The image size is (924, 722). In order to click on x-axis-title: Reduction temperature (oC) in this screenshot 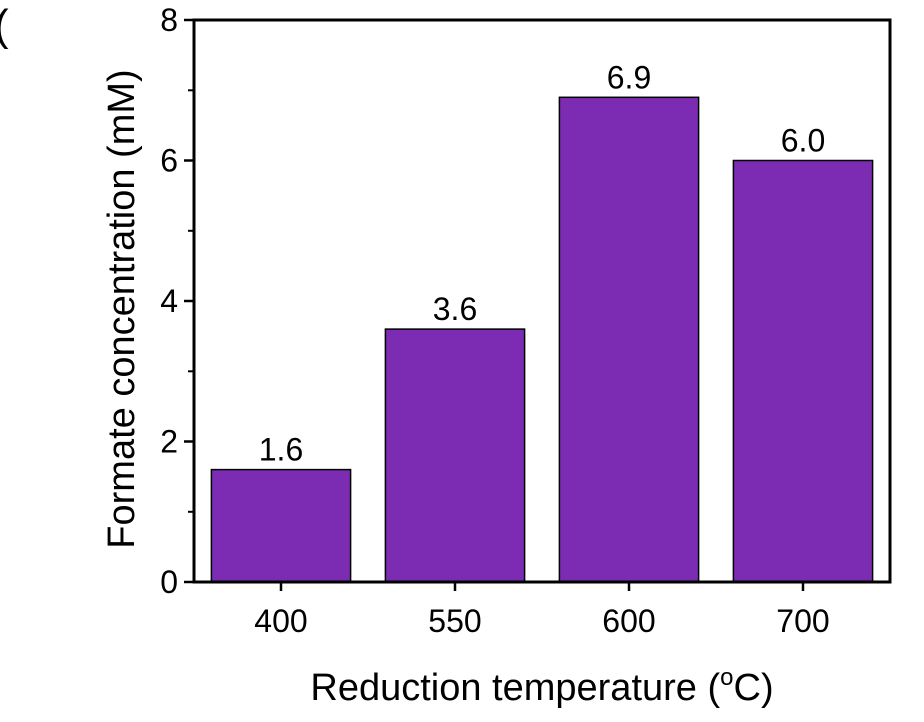, I will do `click(541, 686)`.